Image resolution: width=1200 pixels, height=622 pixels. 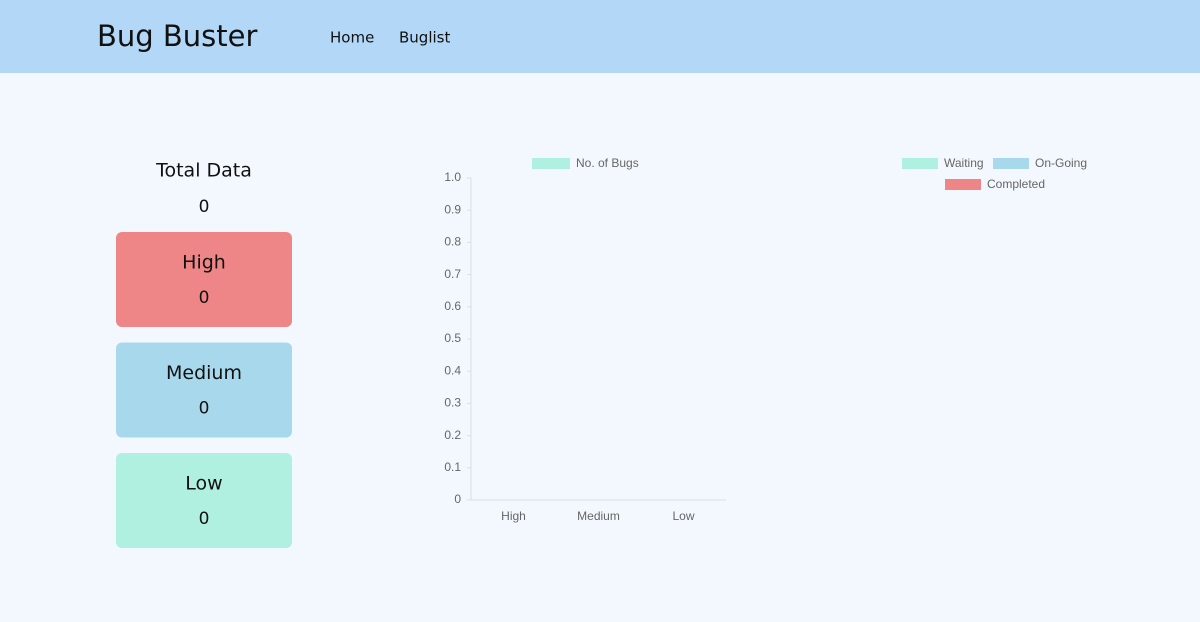 What do you see at coordinates (452, 274) in the screenshot?
I see `y-tick-label: 0.7` at bounding box center [452, 274].